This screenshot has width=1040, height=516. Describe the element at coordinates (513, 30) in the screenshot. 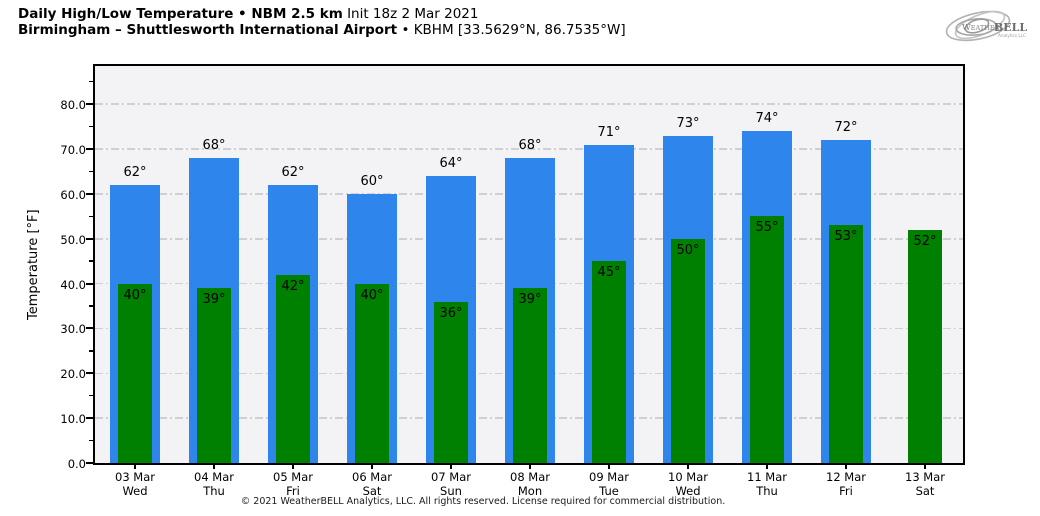

I see `subtitle-station: • KBHM [33.5629°N, 86.7535°W]` at that location.